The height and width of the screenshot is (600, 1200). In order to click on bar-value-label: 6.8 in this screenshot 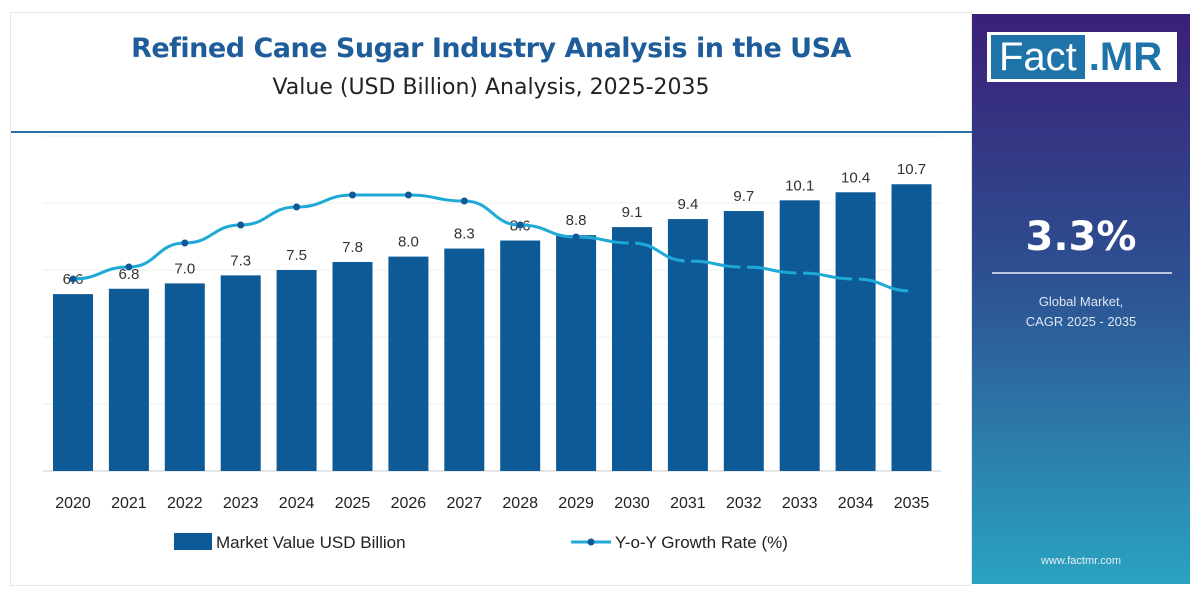, I will do `click(128, 274)`.